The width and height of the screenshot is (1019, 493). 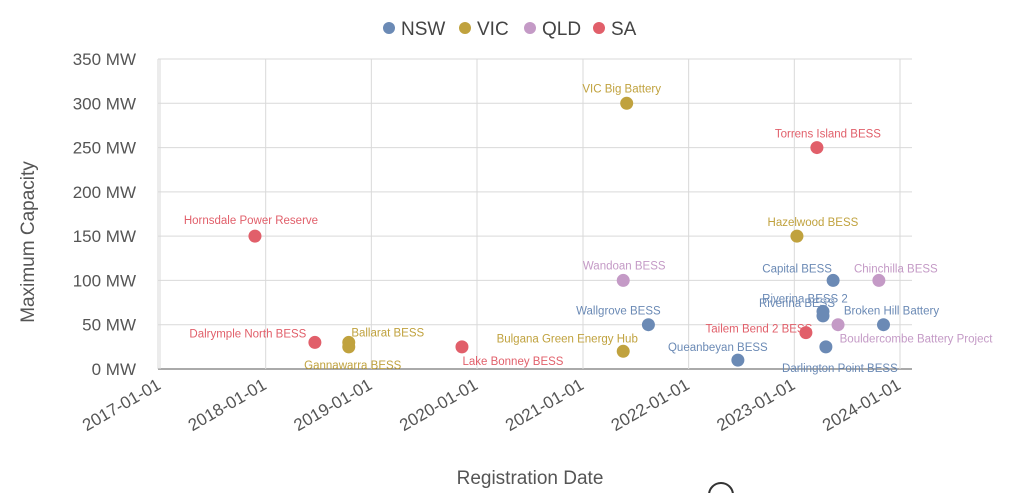 I want to click on point-bulgana-green-energy-hub, so click(x=623, y=351).